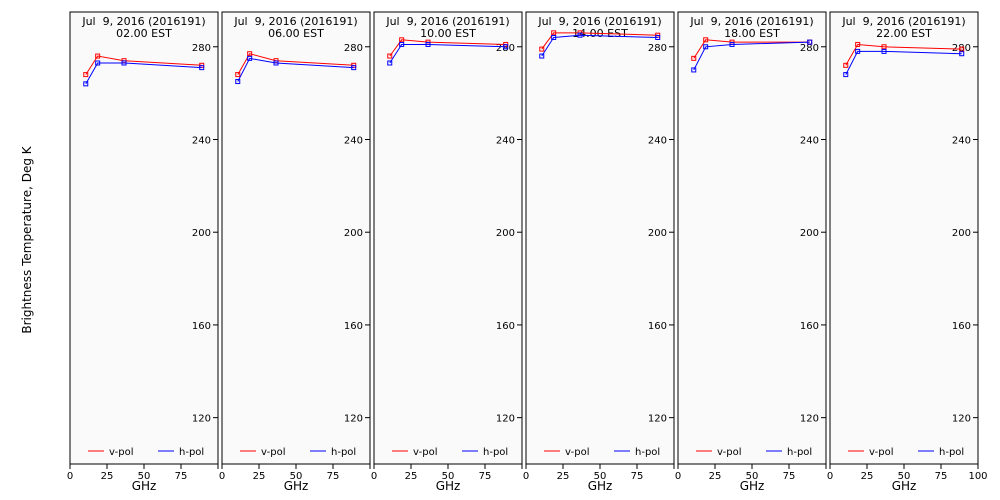 The height and width of the screenshot is (500, 1000). Describe the element at coordinates (296, 33) in the screenshot. I see `panel-title-time: 06.00 EST` at that location.